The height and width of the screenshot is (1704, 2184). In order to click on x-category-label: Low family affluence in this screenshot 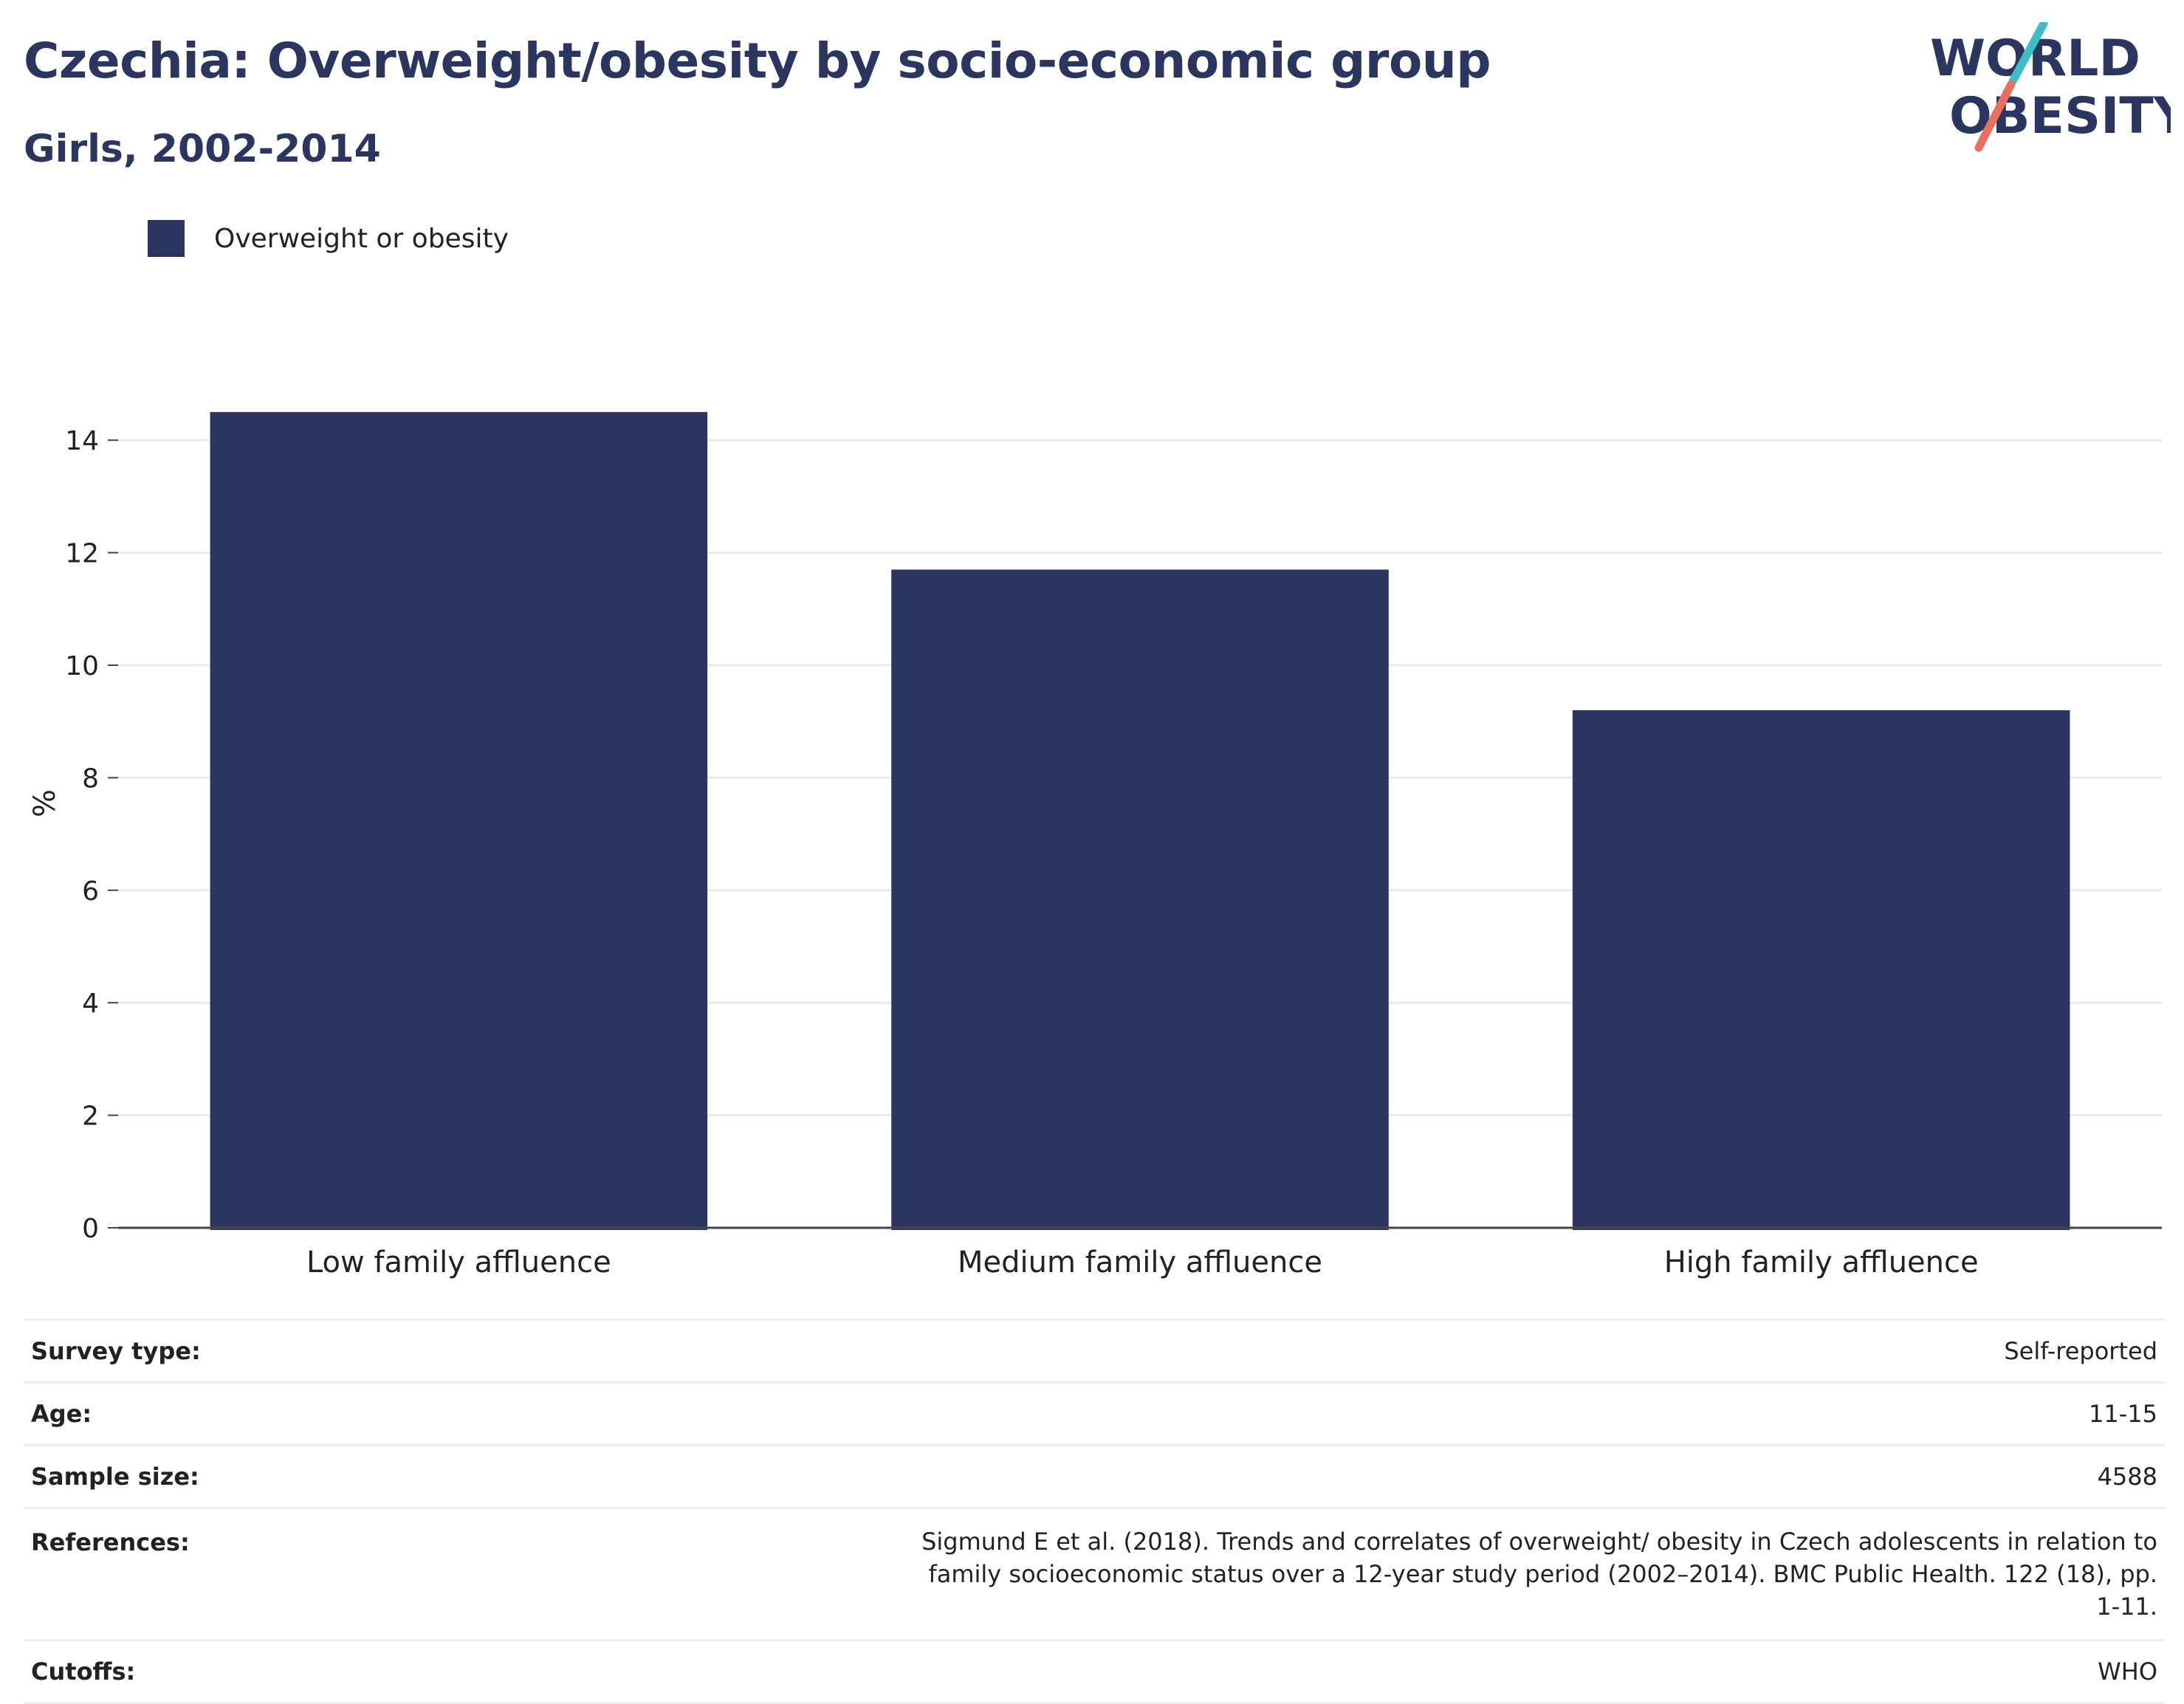, I will do `click(459, 1262)`.